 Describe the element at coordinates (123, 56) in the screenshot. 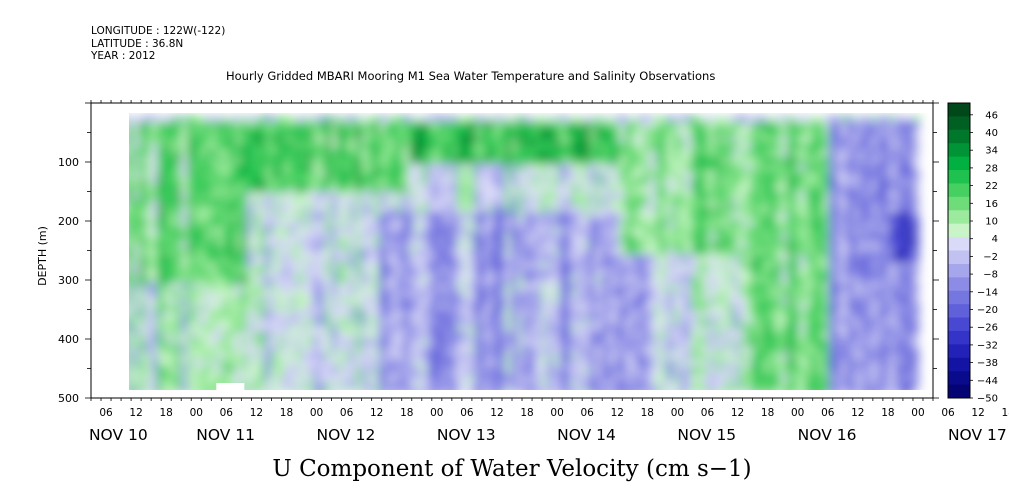

I see `year-label: YEAR : 2012` at that location.